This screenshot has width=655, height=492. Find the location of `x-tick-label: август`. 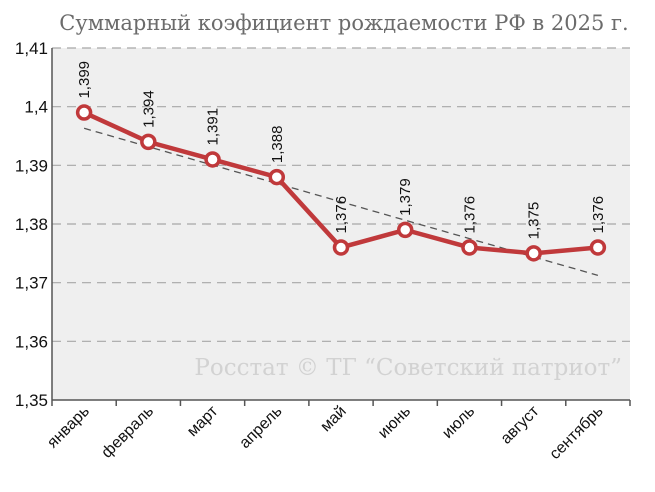

x-tick-label: август is located at coordinates (520, 424).